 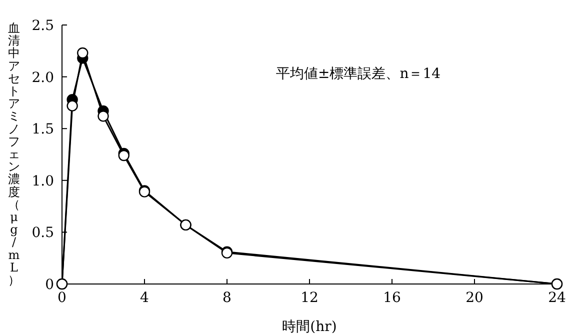 What do you see at coordinates (62, 298) in the screenshot?
I see `x-tick-label: 0` at bounding box center [62, 298].